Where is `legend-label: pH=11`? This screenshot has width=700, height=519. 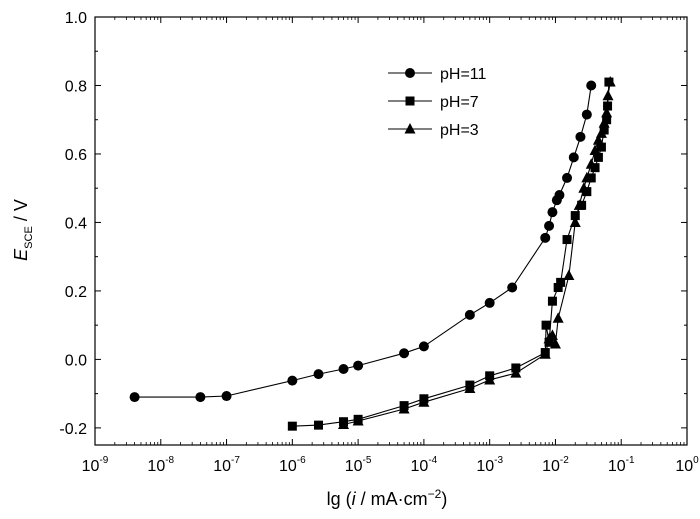
legend-label: pH=11 is located at coordinates (463, 74).